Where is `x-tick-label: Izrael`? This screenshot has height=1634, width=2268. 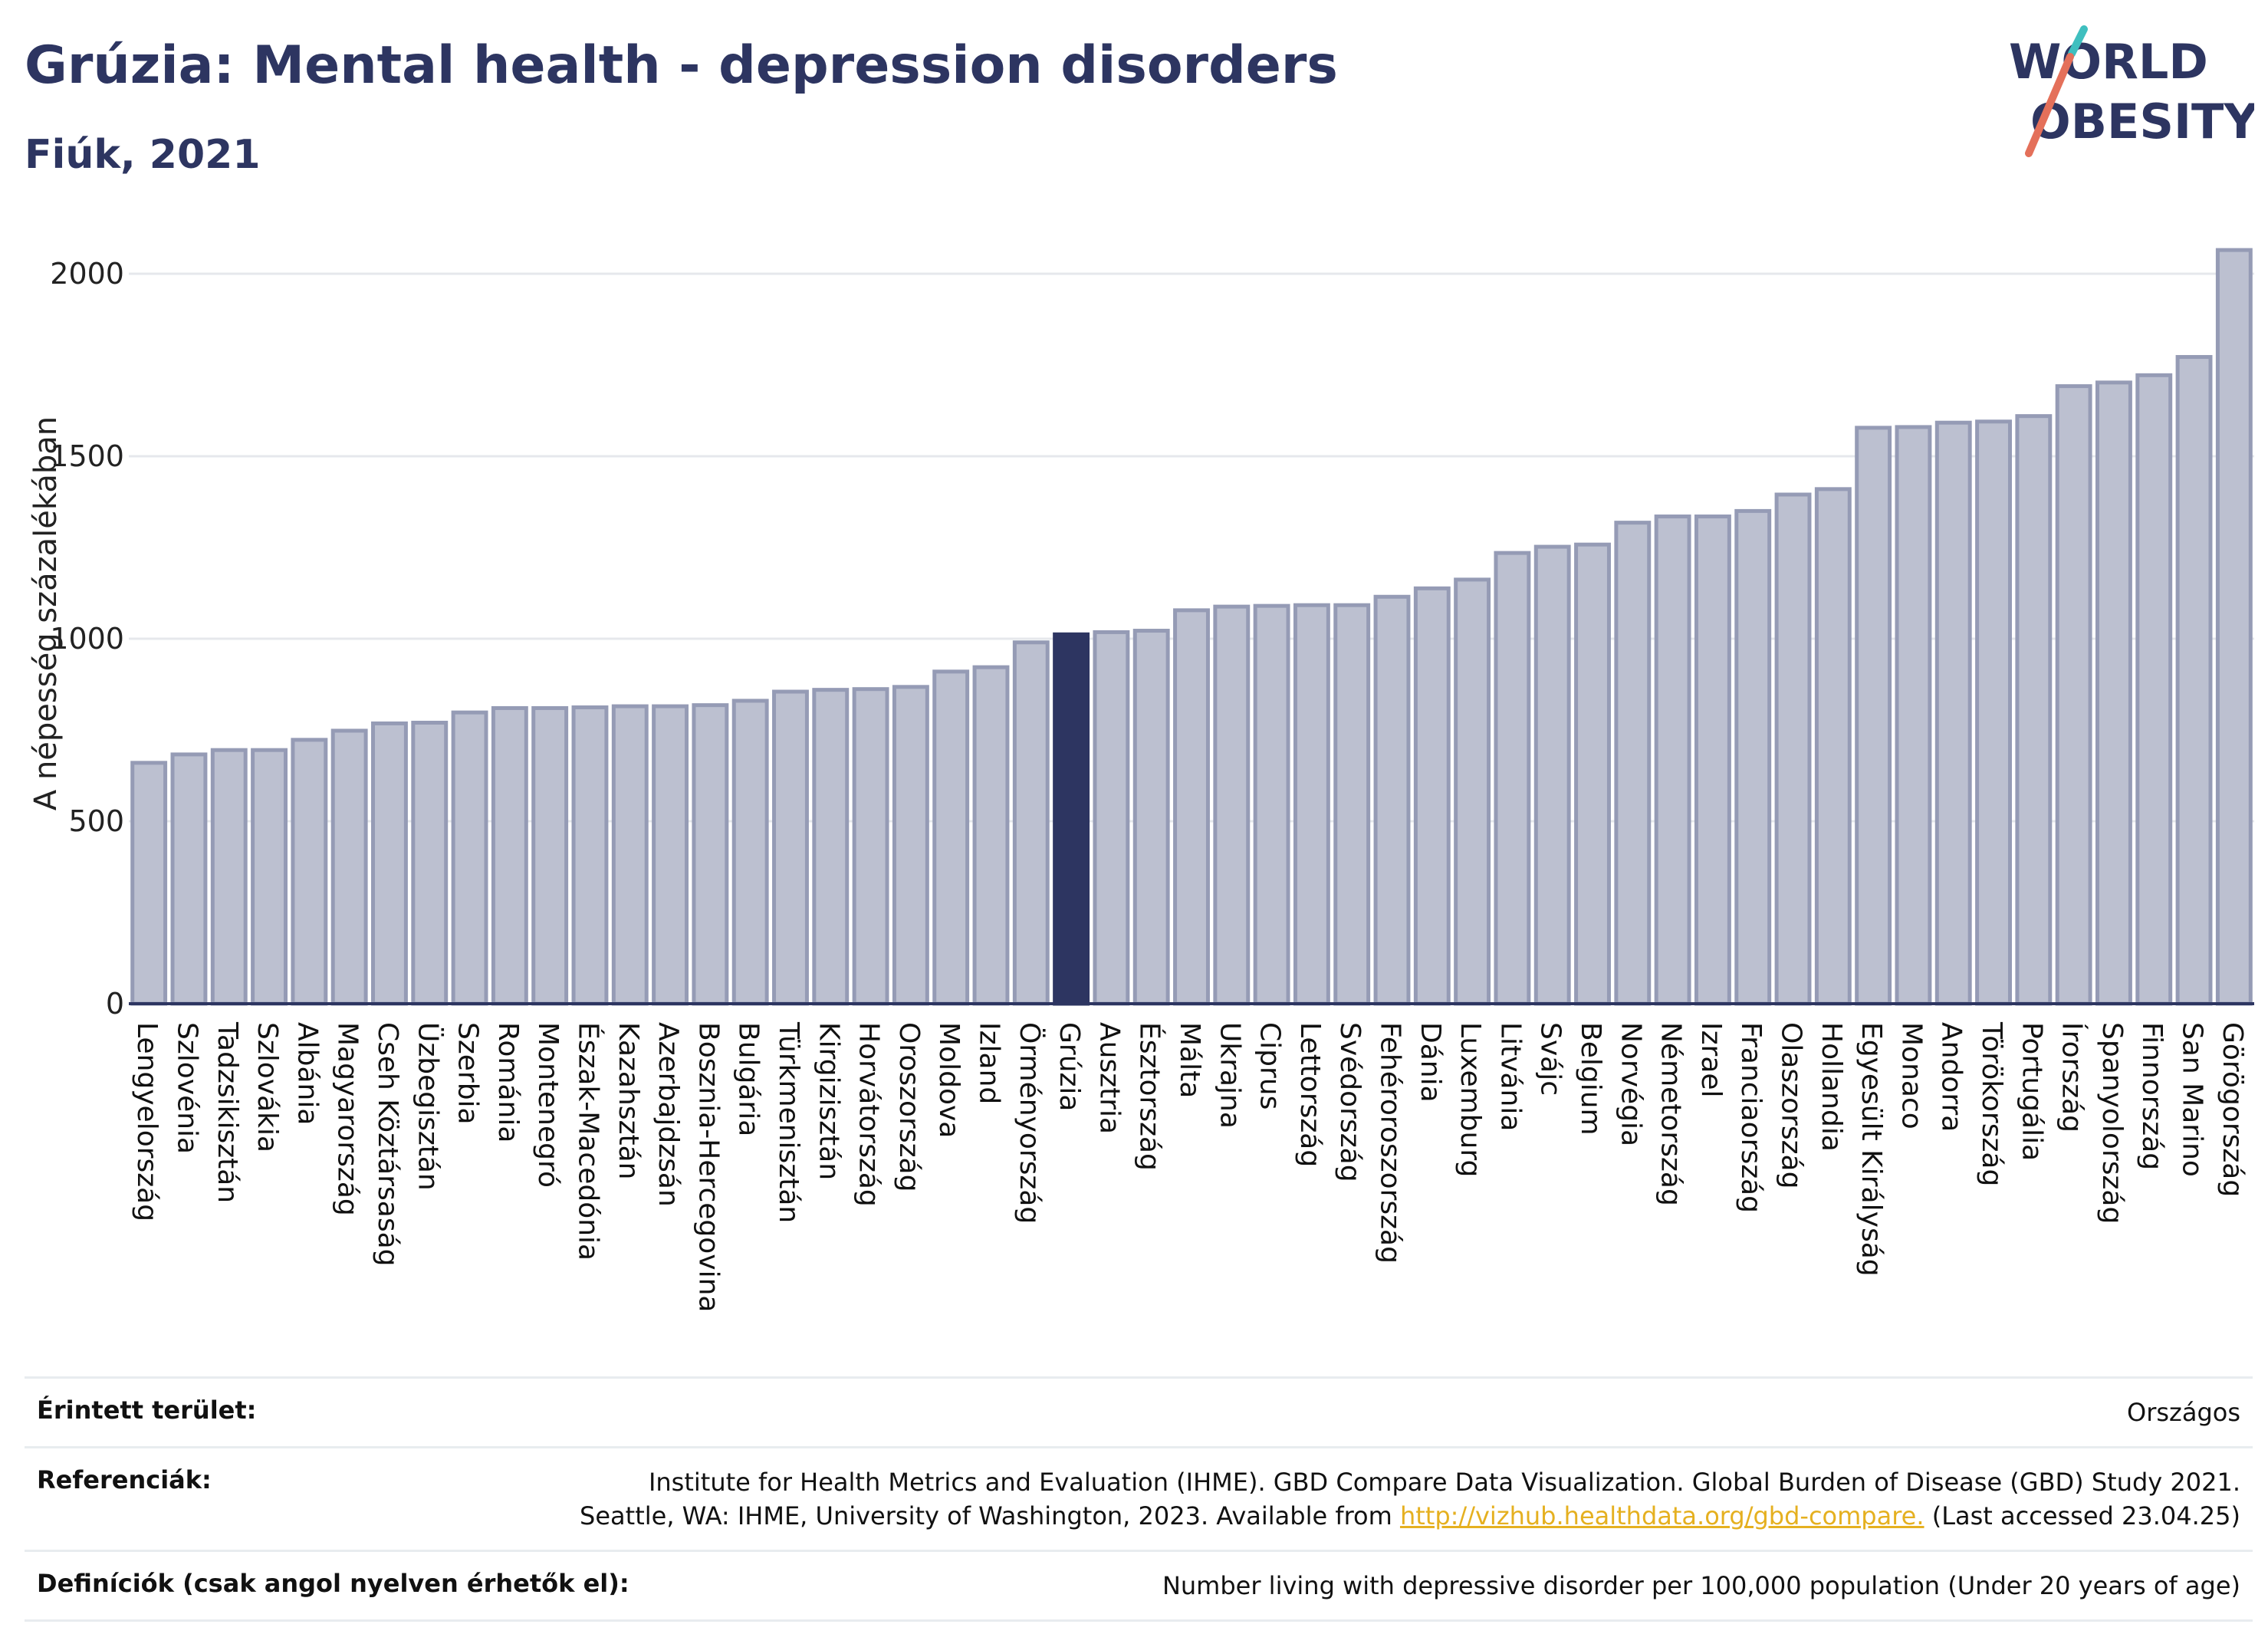 x-tick-label: Izrael is located at coordinates (1711, 1060).